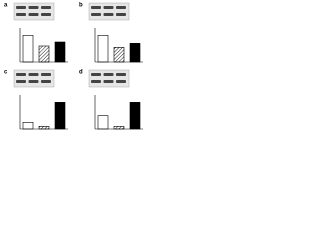  I want to click on panel-label: a, so click(6, 6).